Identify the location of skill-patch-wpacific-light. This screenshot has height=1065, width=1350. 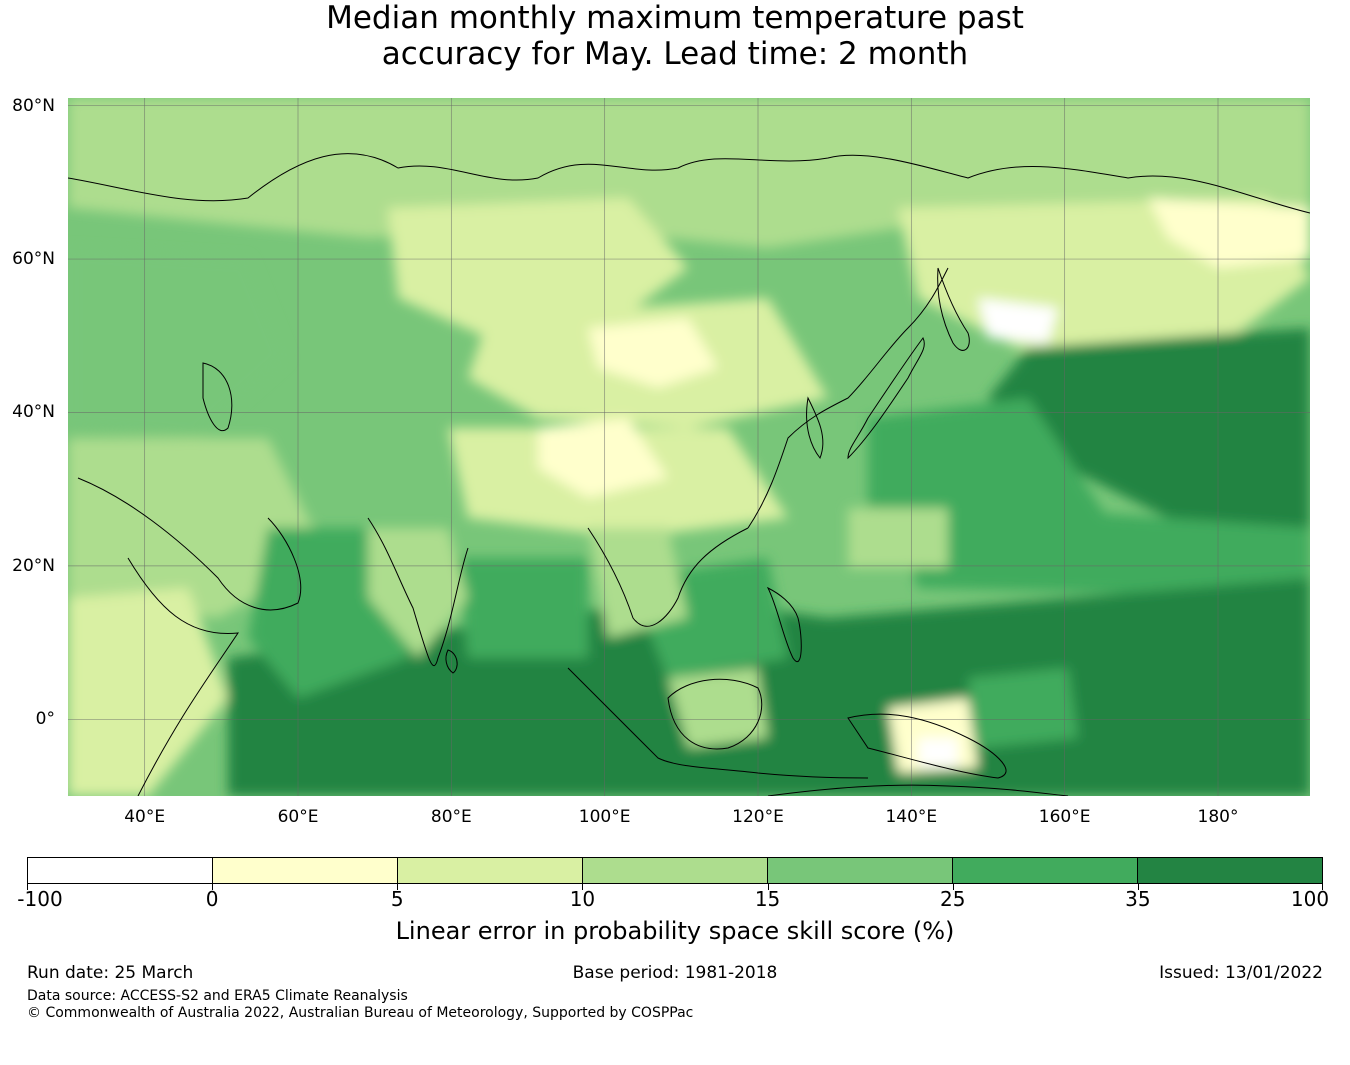
(898, 538).